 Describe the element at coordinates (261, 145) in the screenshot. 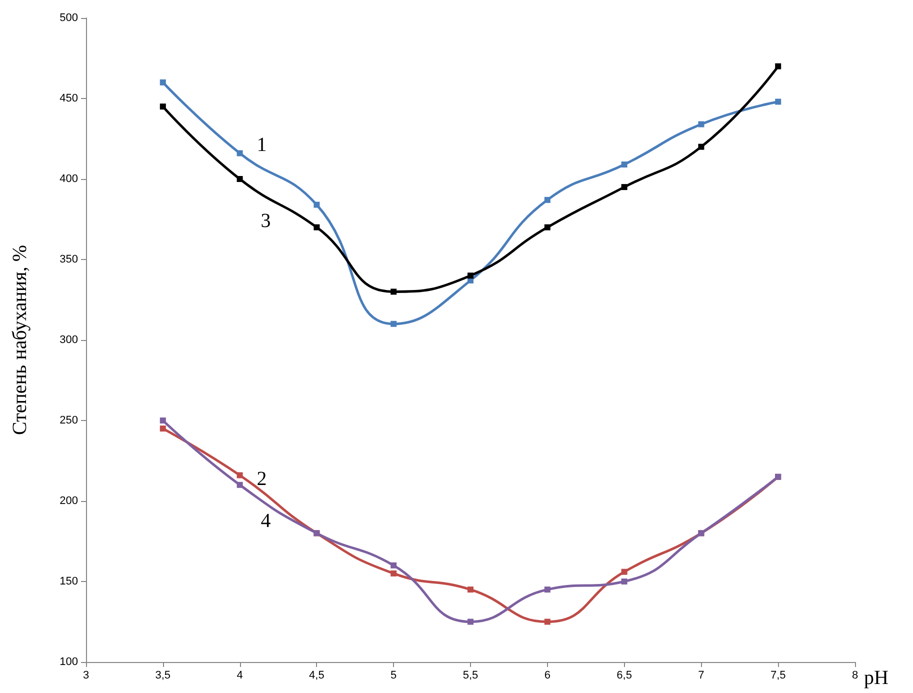

I see `series-label: 1` at that location.